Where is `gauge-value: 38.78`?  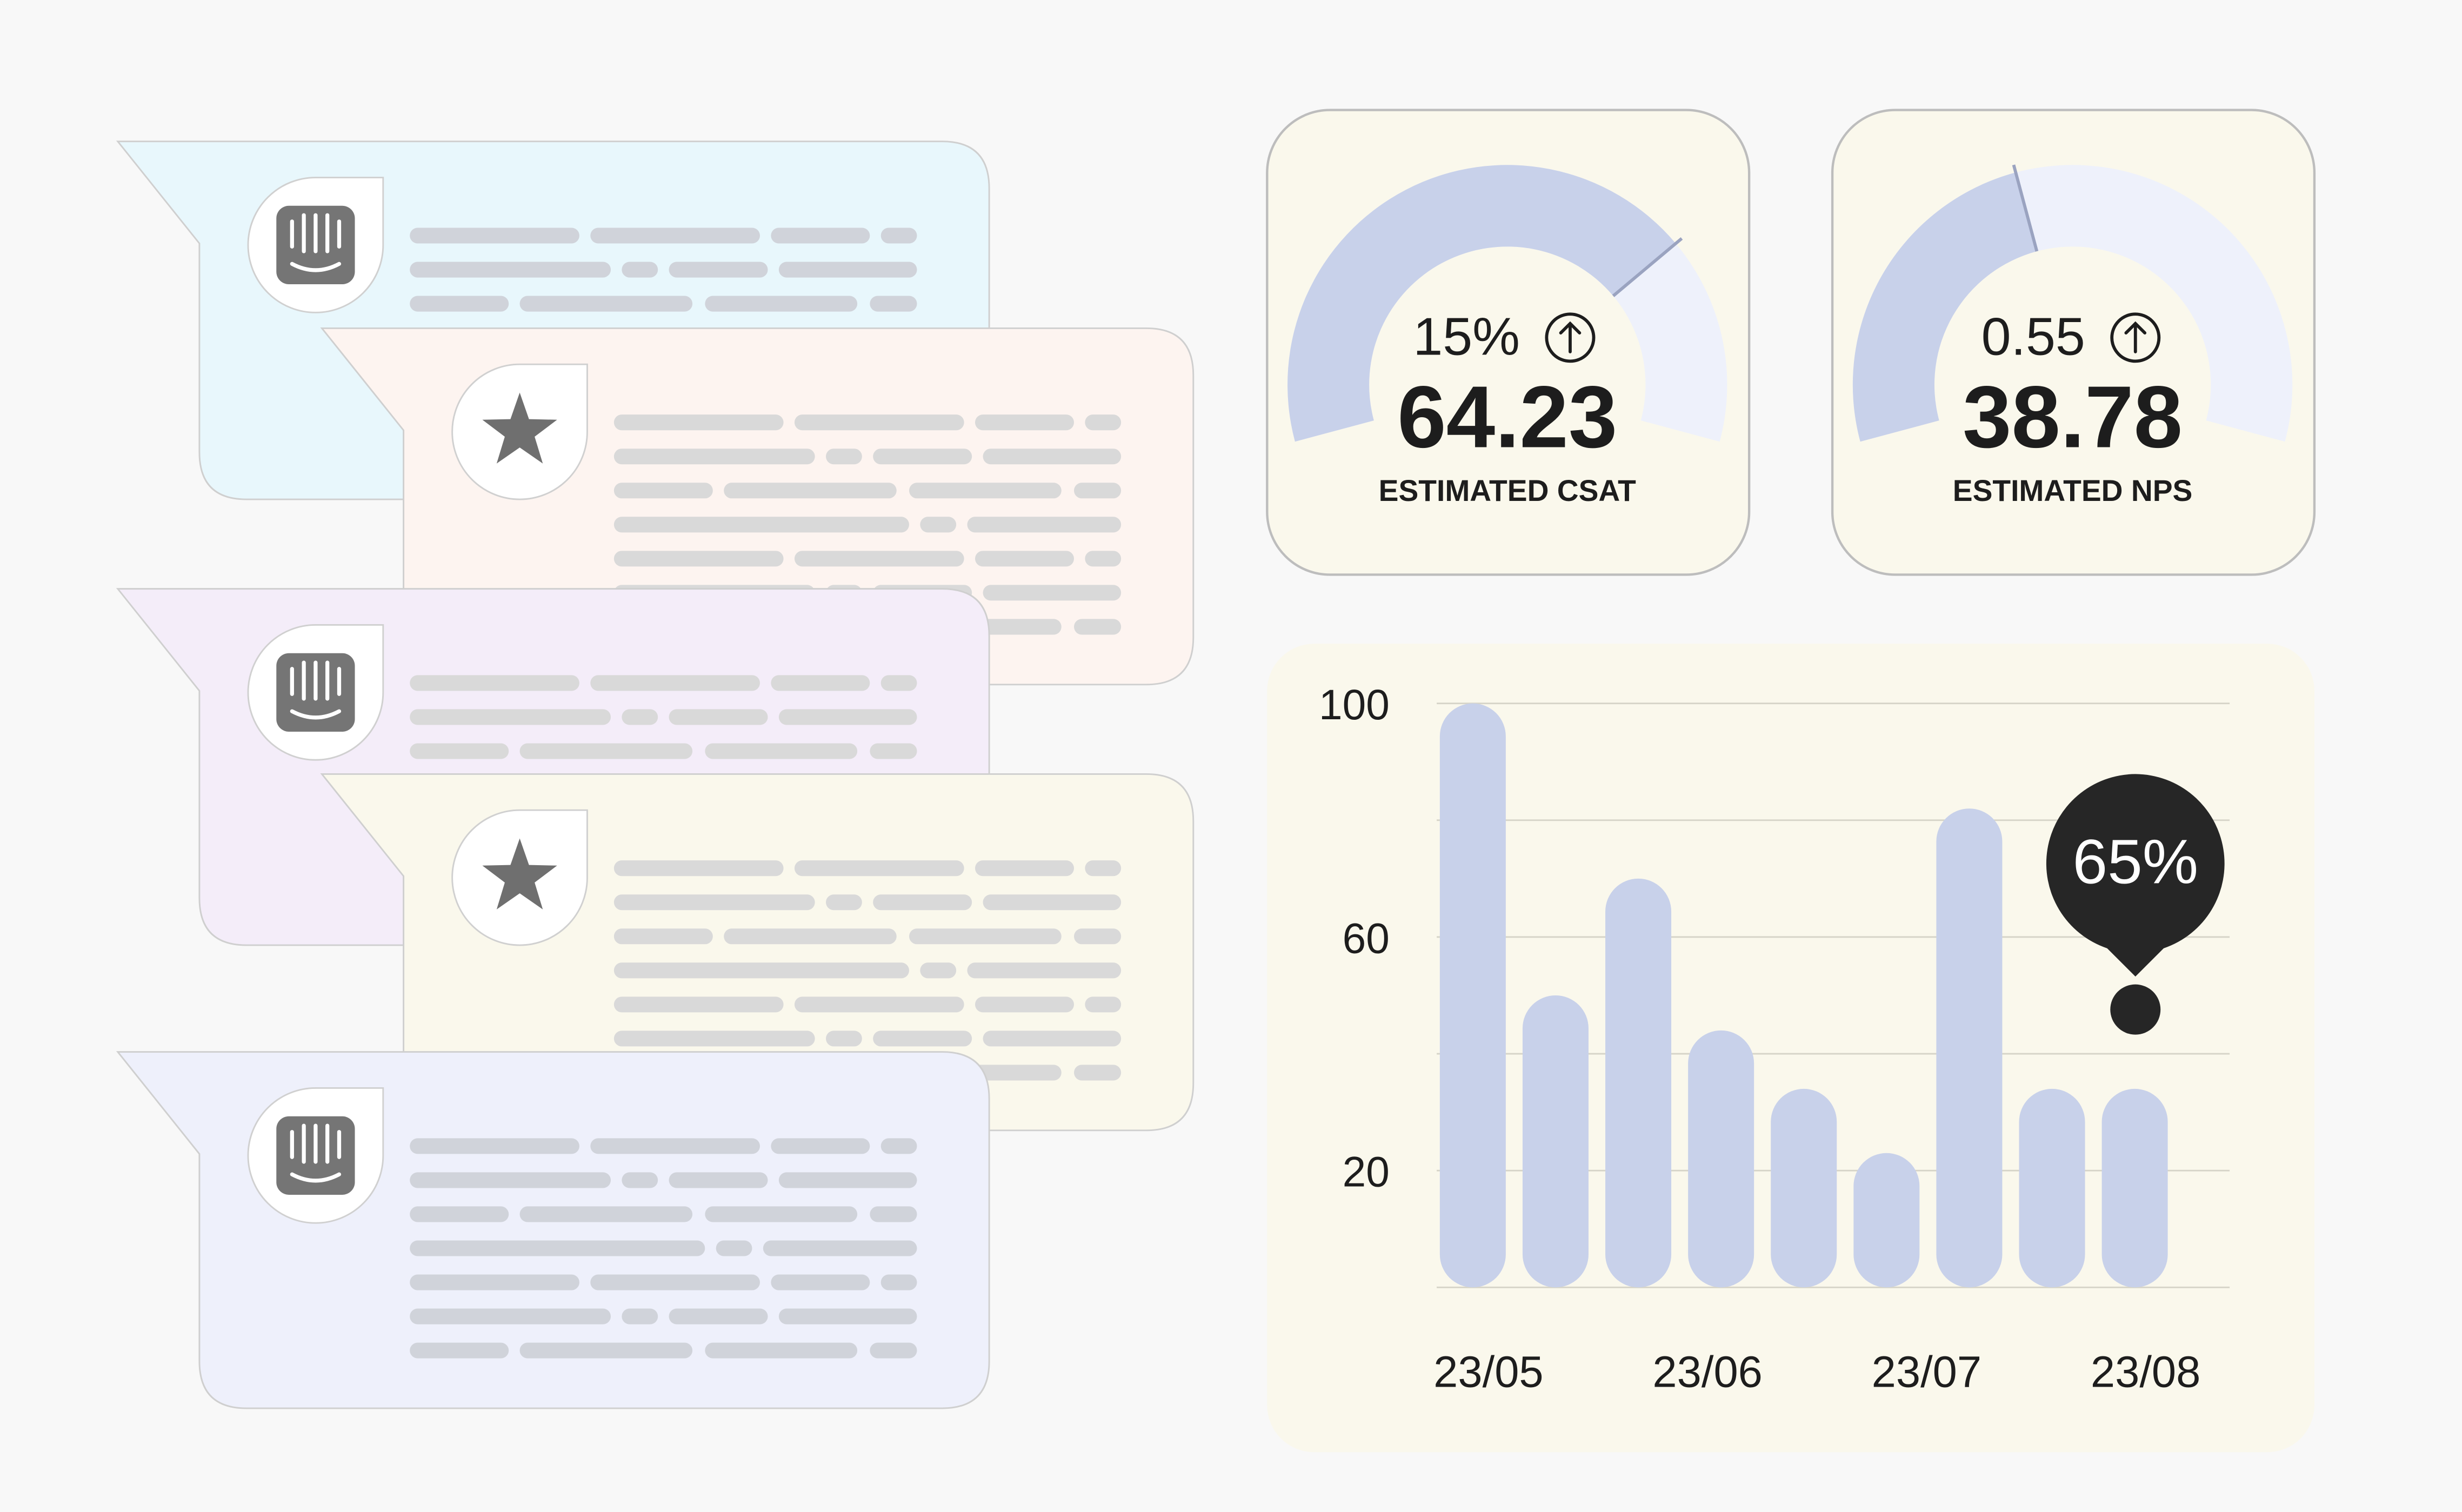 gauge-value: 38.78 is located at coordinates (2073, 417).